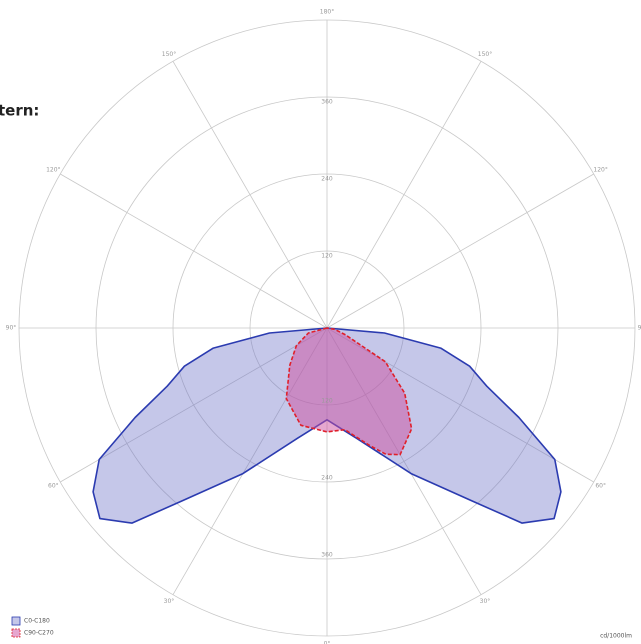 The image size is (641, 644). I want to click on chart-title: tern:, so click(19, 111).